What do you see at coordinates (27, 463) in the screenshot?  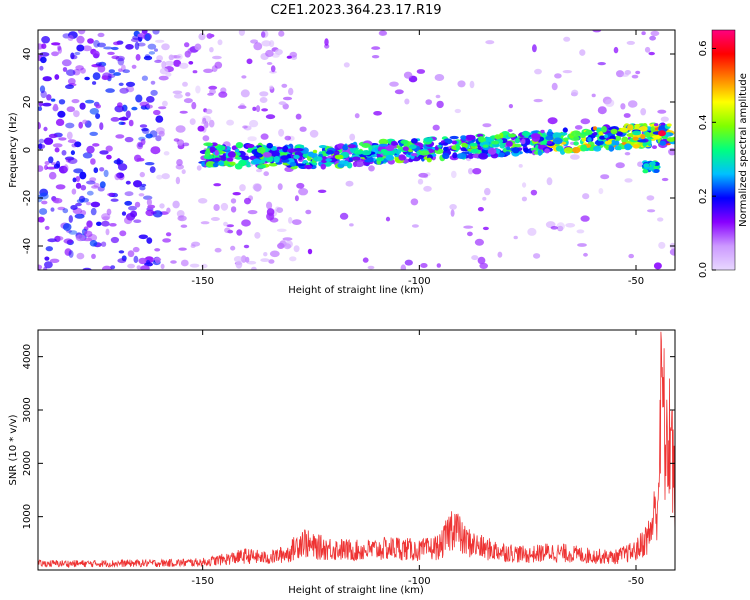 I see `y-tick-label: 2000` at bounding box center [27, 463].